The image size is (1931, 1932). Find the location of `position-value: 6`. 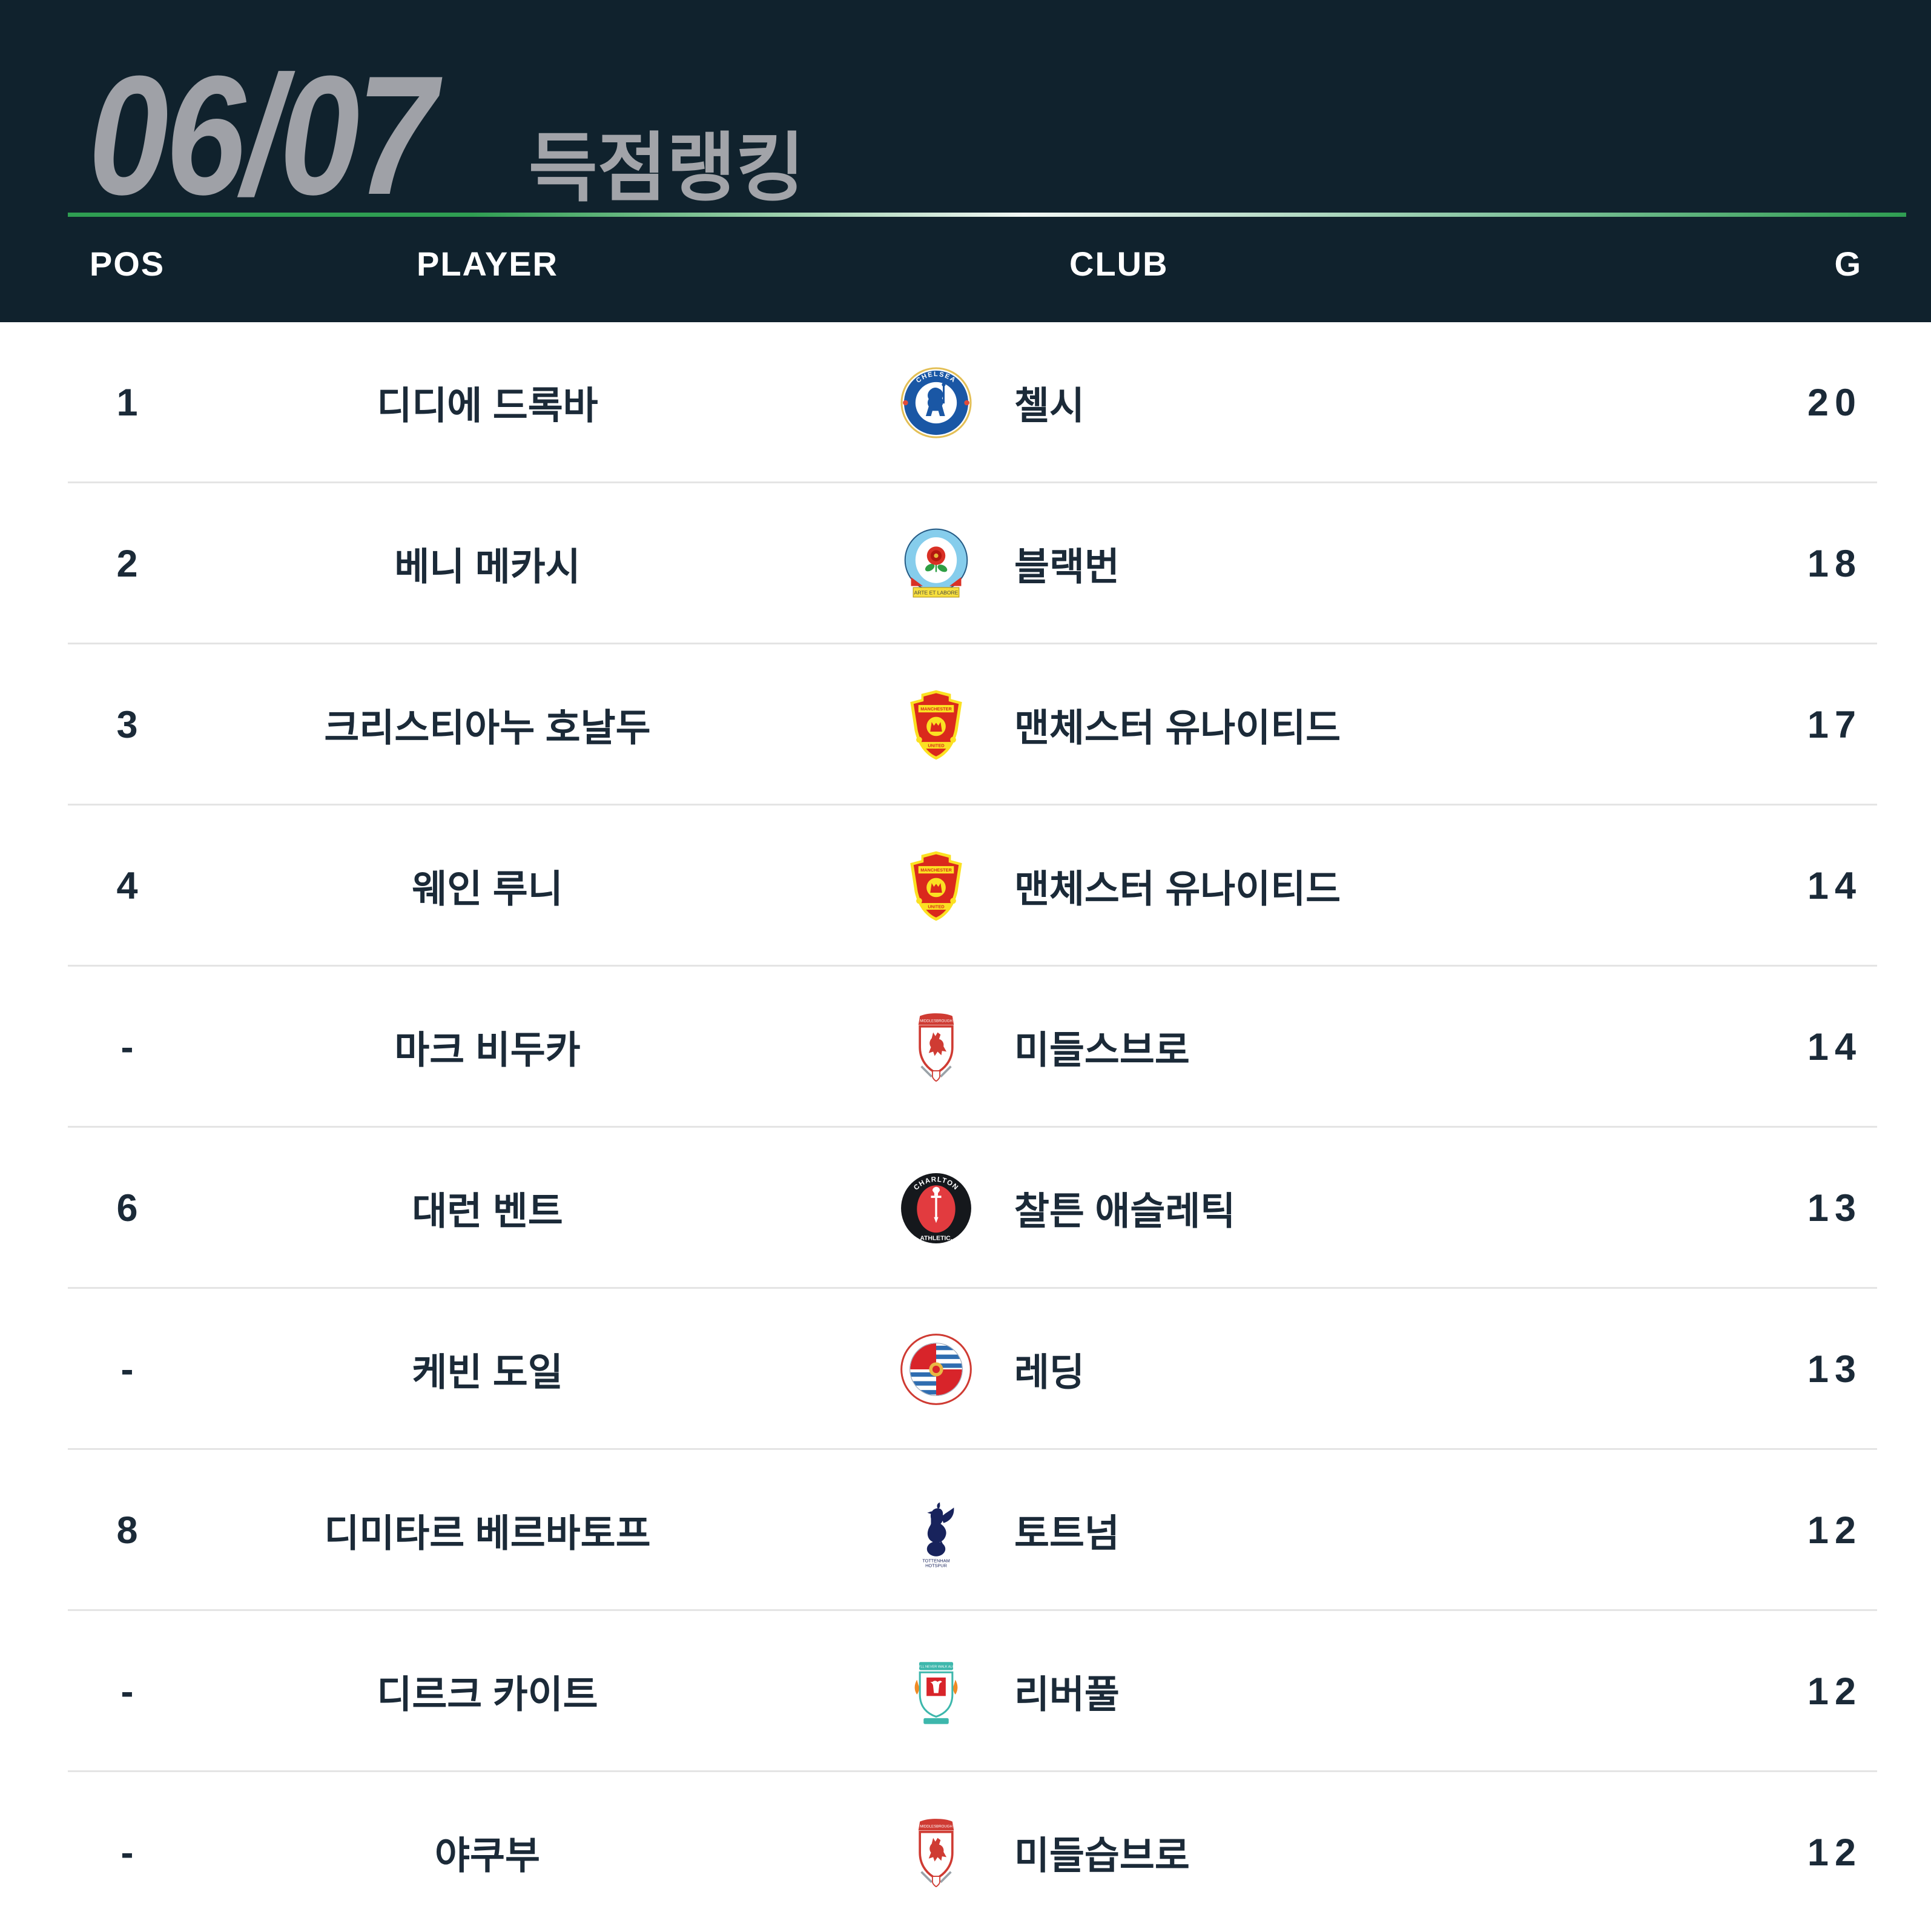

position-value: 6 is located at coordinates (127, 1208).